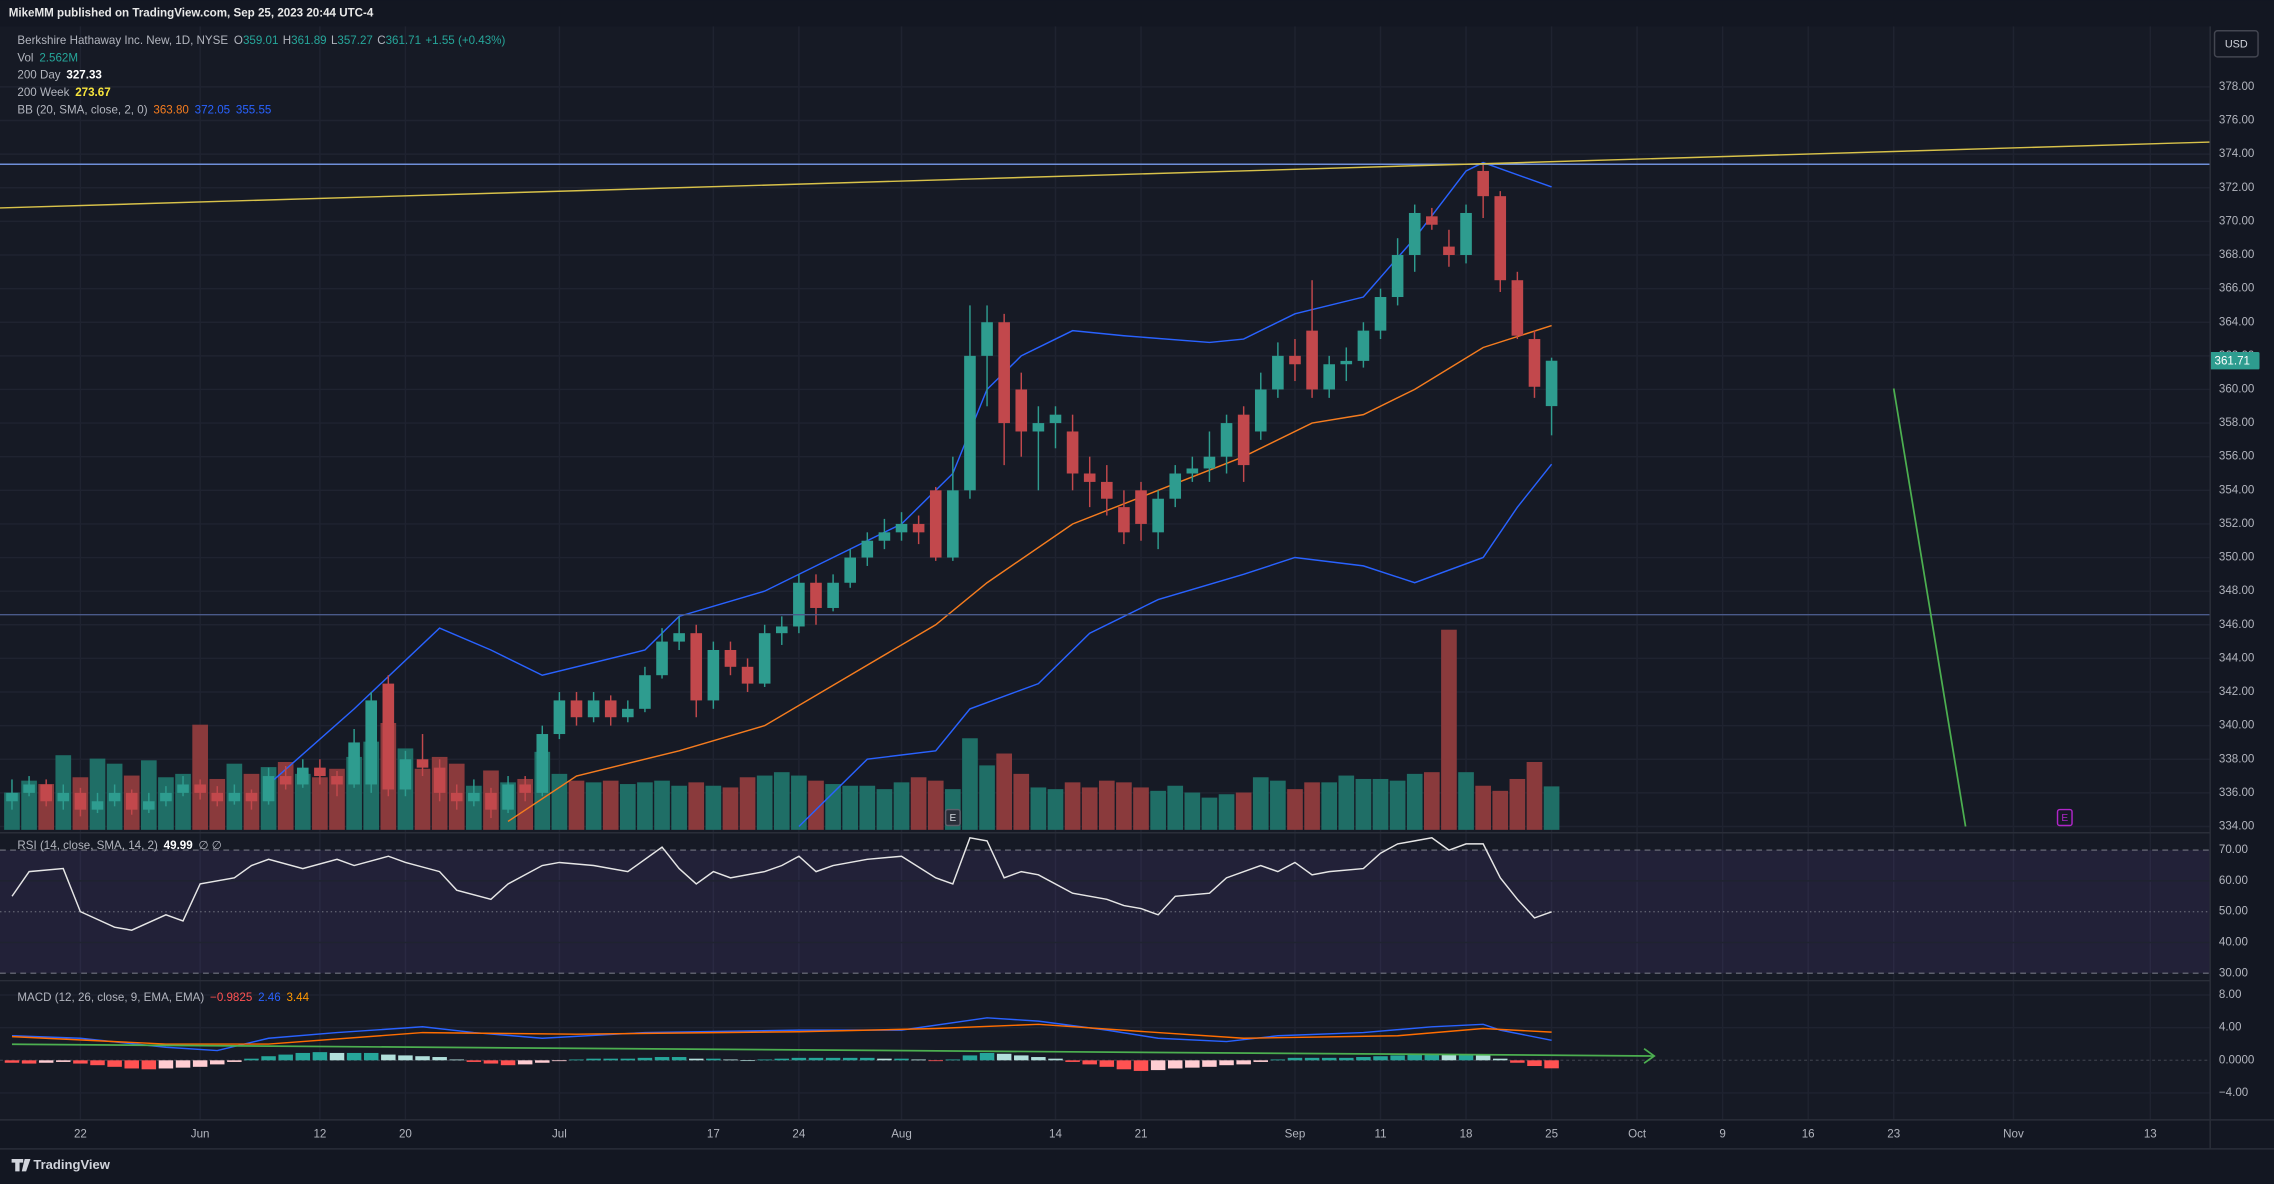 Image resolution: width=2274 pixels, height=1184 pixels. I want to click on y-tick-label: 372.00, so click(2236, 187).